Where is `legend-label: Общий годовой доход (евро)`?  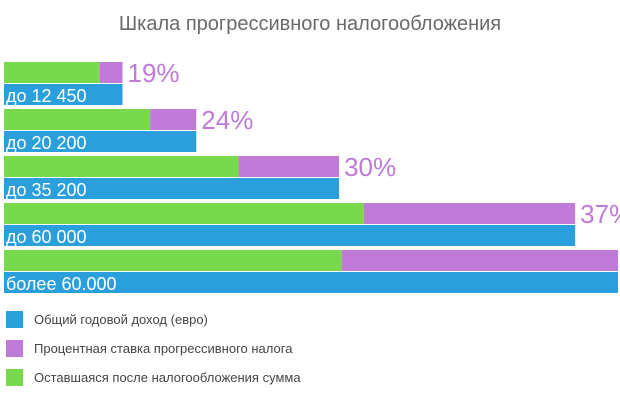 legend-label: Общий годовой доход (евро) is located at coordinates (121, 319).